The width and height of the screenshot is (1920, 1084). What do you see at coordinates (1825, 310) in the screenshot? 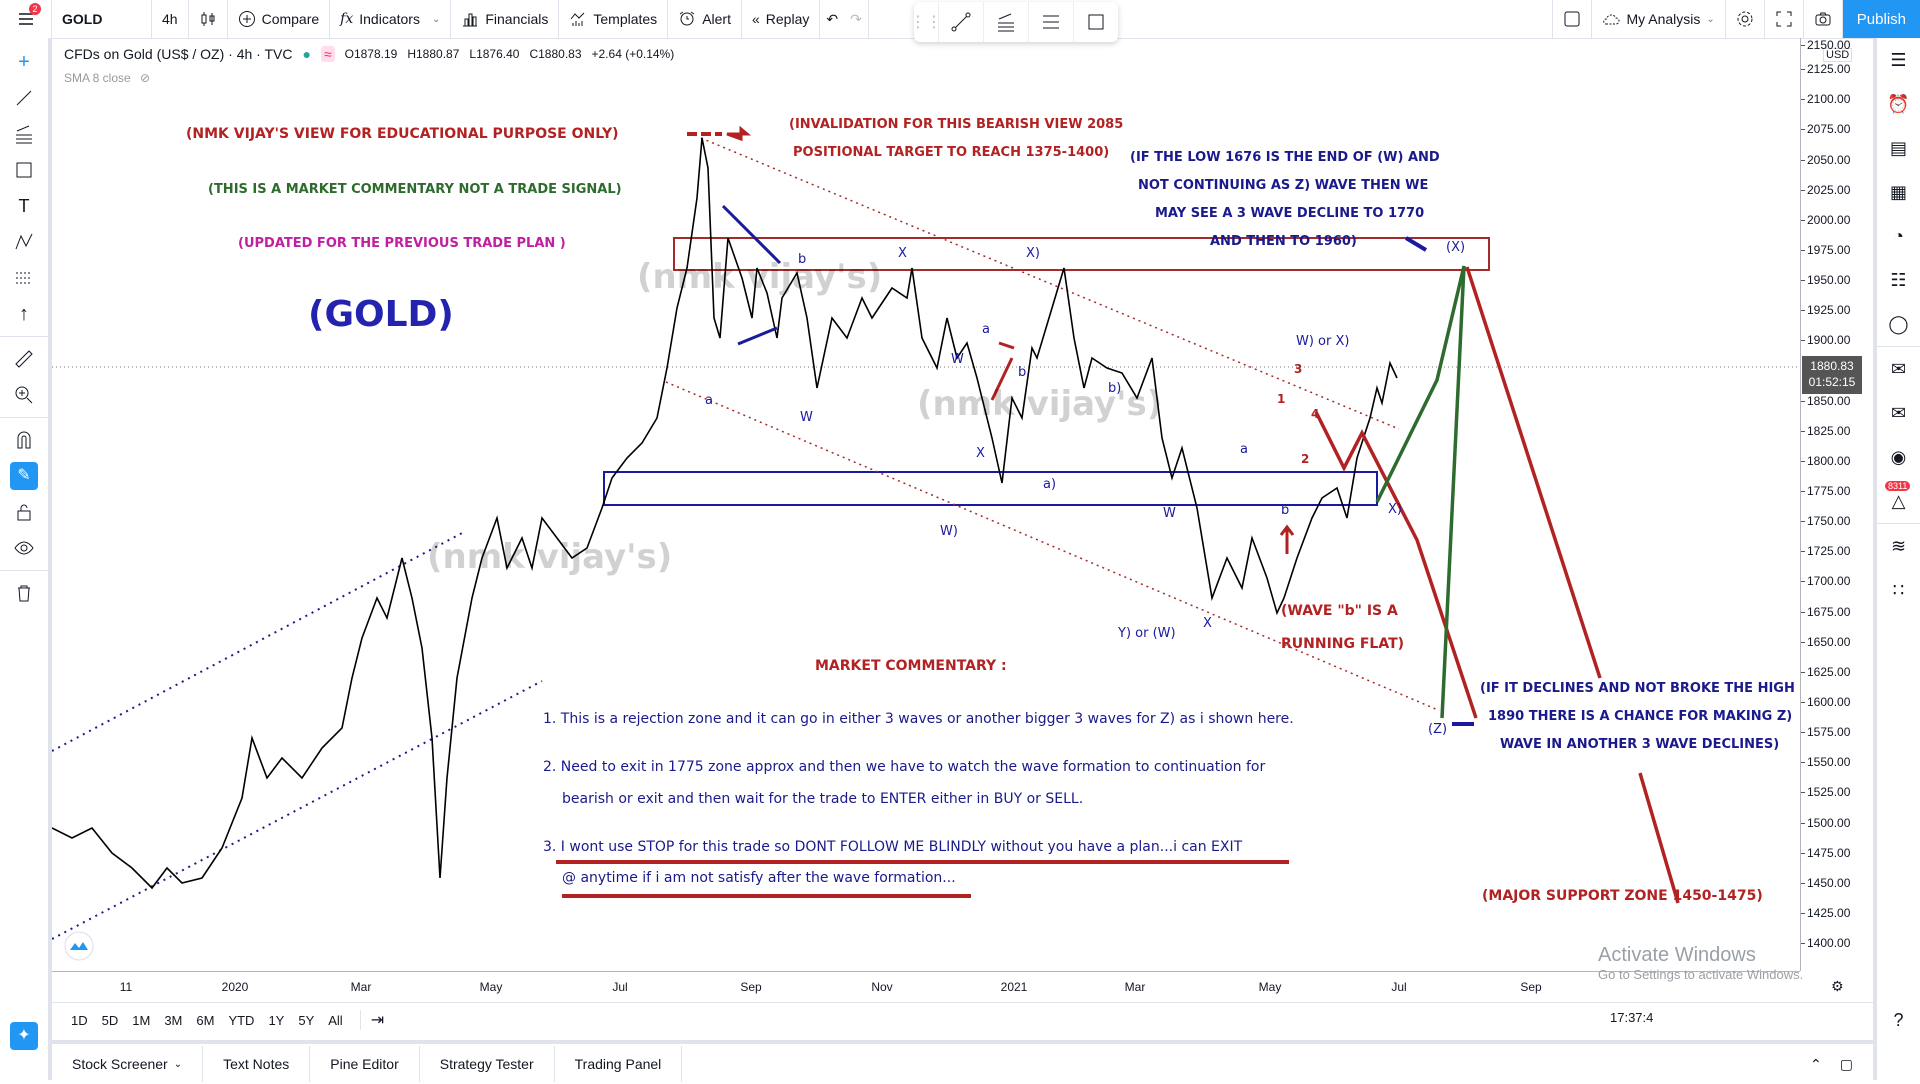
I see `price-tick: 1925.00` at bounding box center [1825, 310].